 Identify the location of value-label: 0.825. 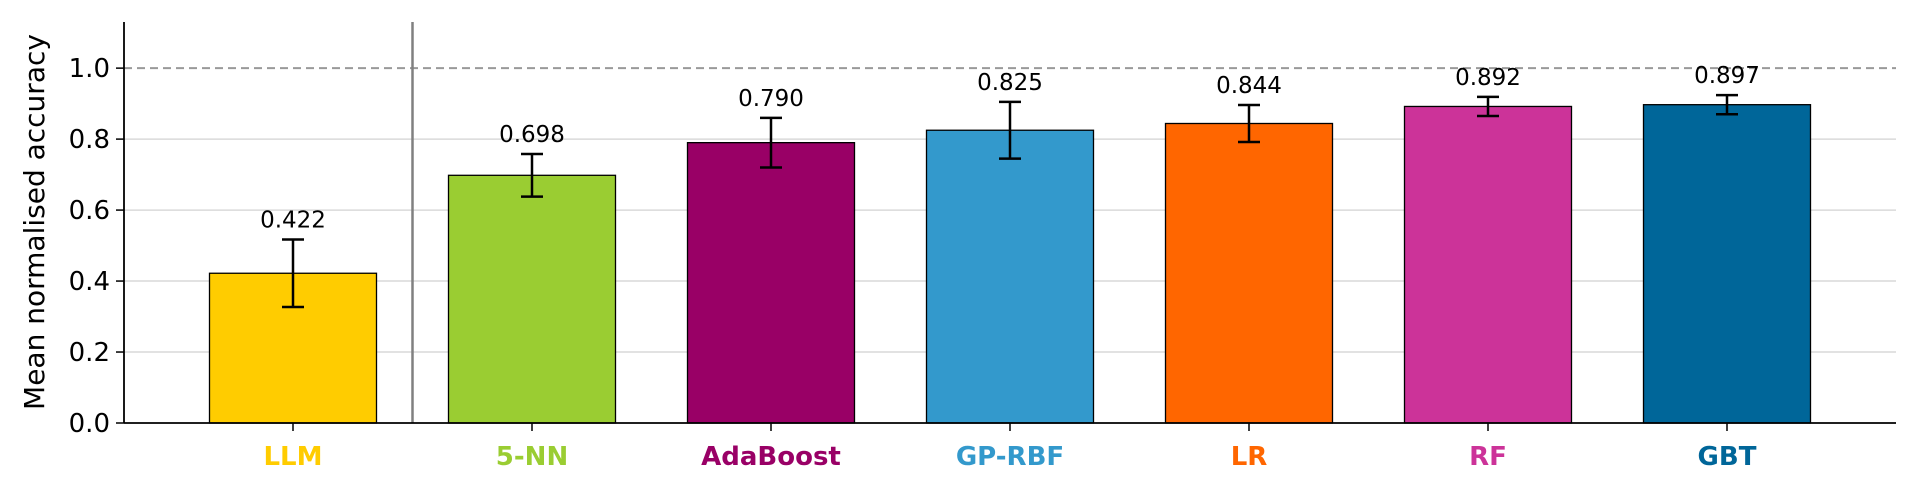
(1010, 83).